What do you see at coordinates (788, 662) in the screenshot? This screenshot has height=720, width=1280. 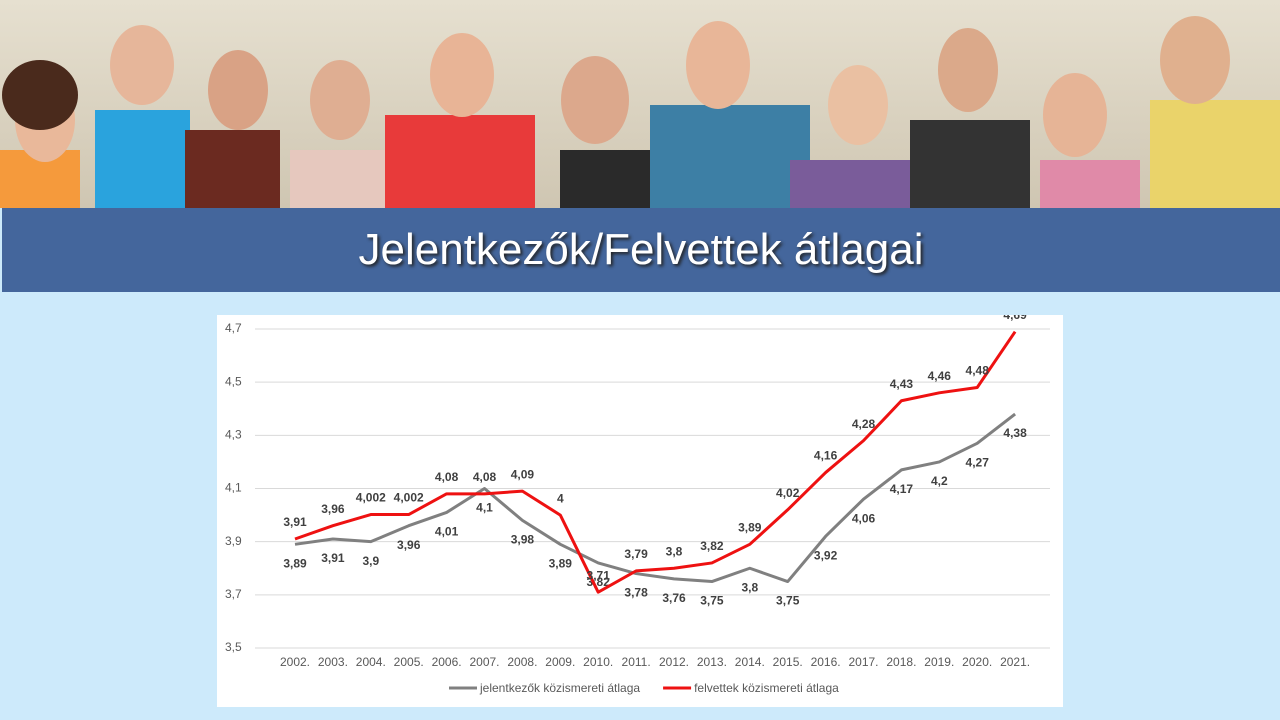 I see `x-tick-label: 2015.` at bounding box center [788, 662].